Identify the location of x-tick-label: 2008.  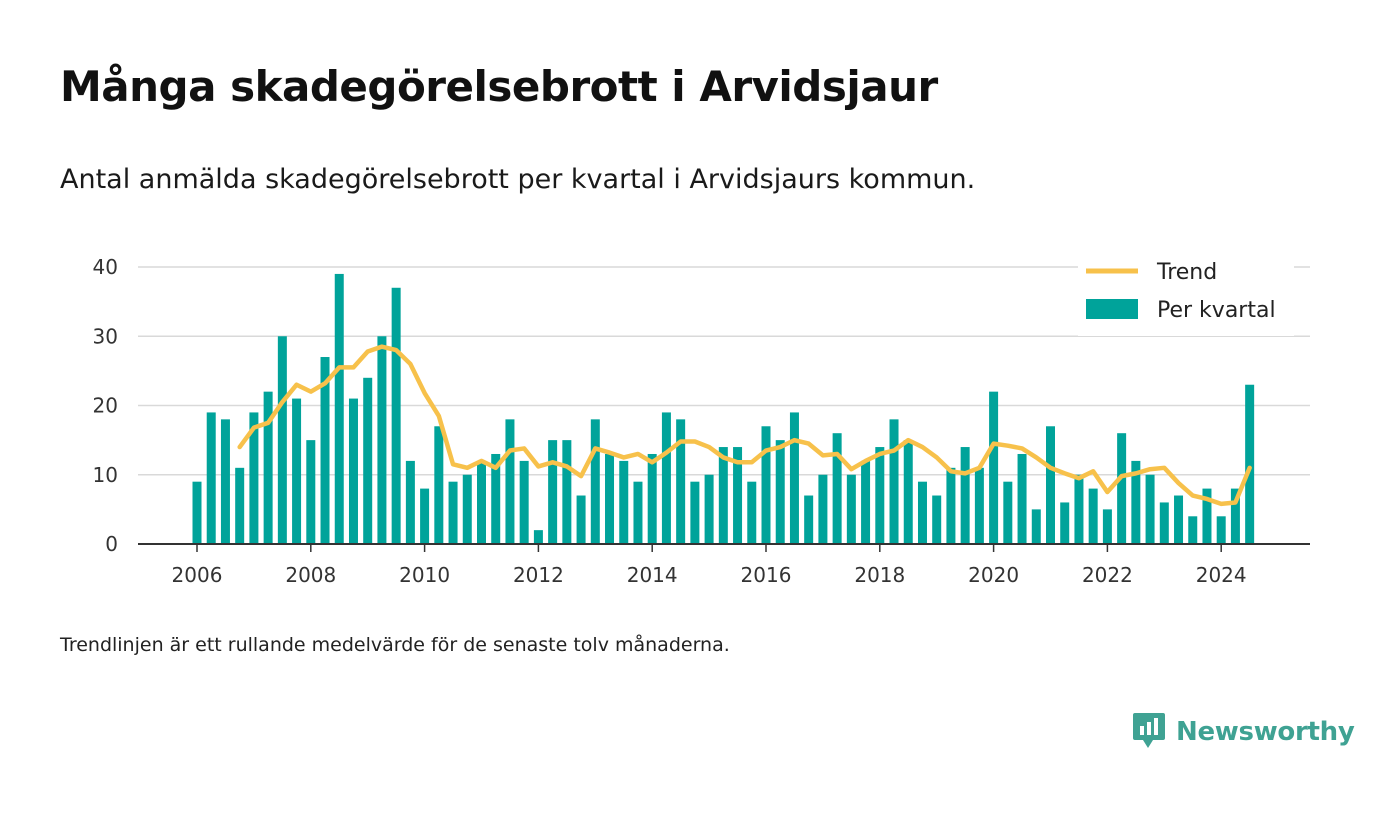
(310, 575).